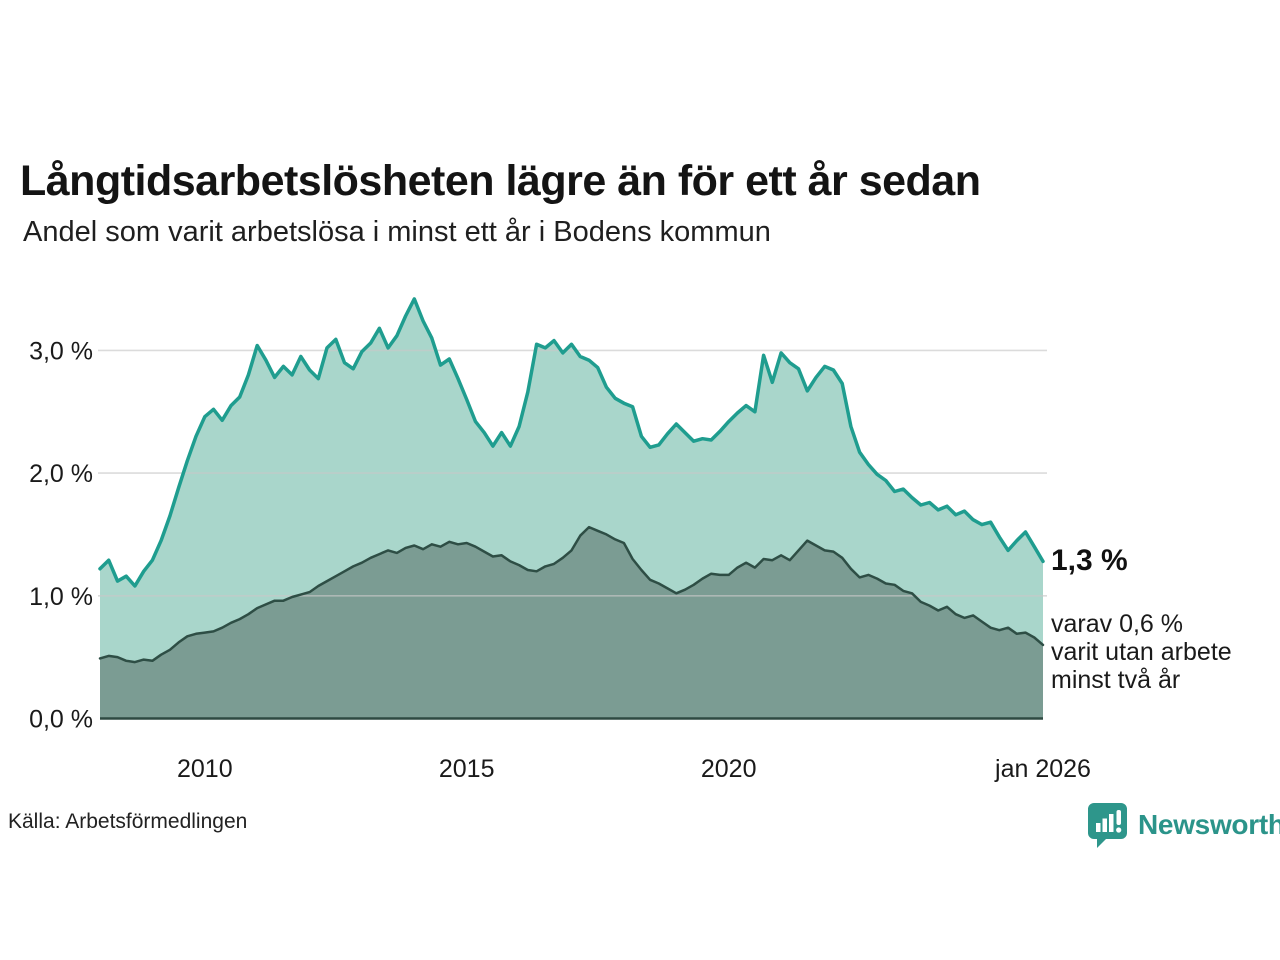 This screenshot has width=1280, height=960. What do you see at coordinates (1042, 769) in the screenshot?
I see `x-tick-label: jan 2026` at bounding box center [1042, 769].